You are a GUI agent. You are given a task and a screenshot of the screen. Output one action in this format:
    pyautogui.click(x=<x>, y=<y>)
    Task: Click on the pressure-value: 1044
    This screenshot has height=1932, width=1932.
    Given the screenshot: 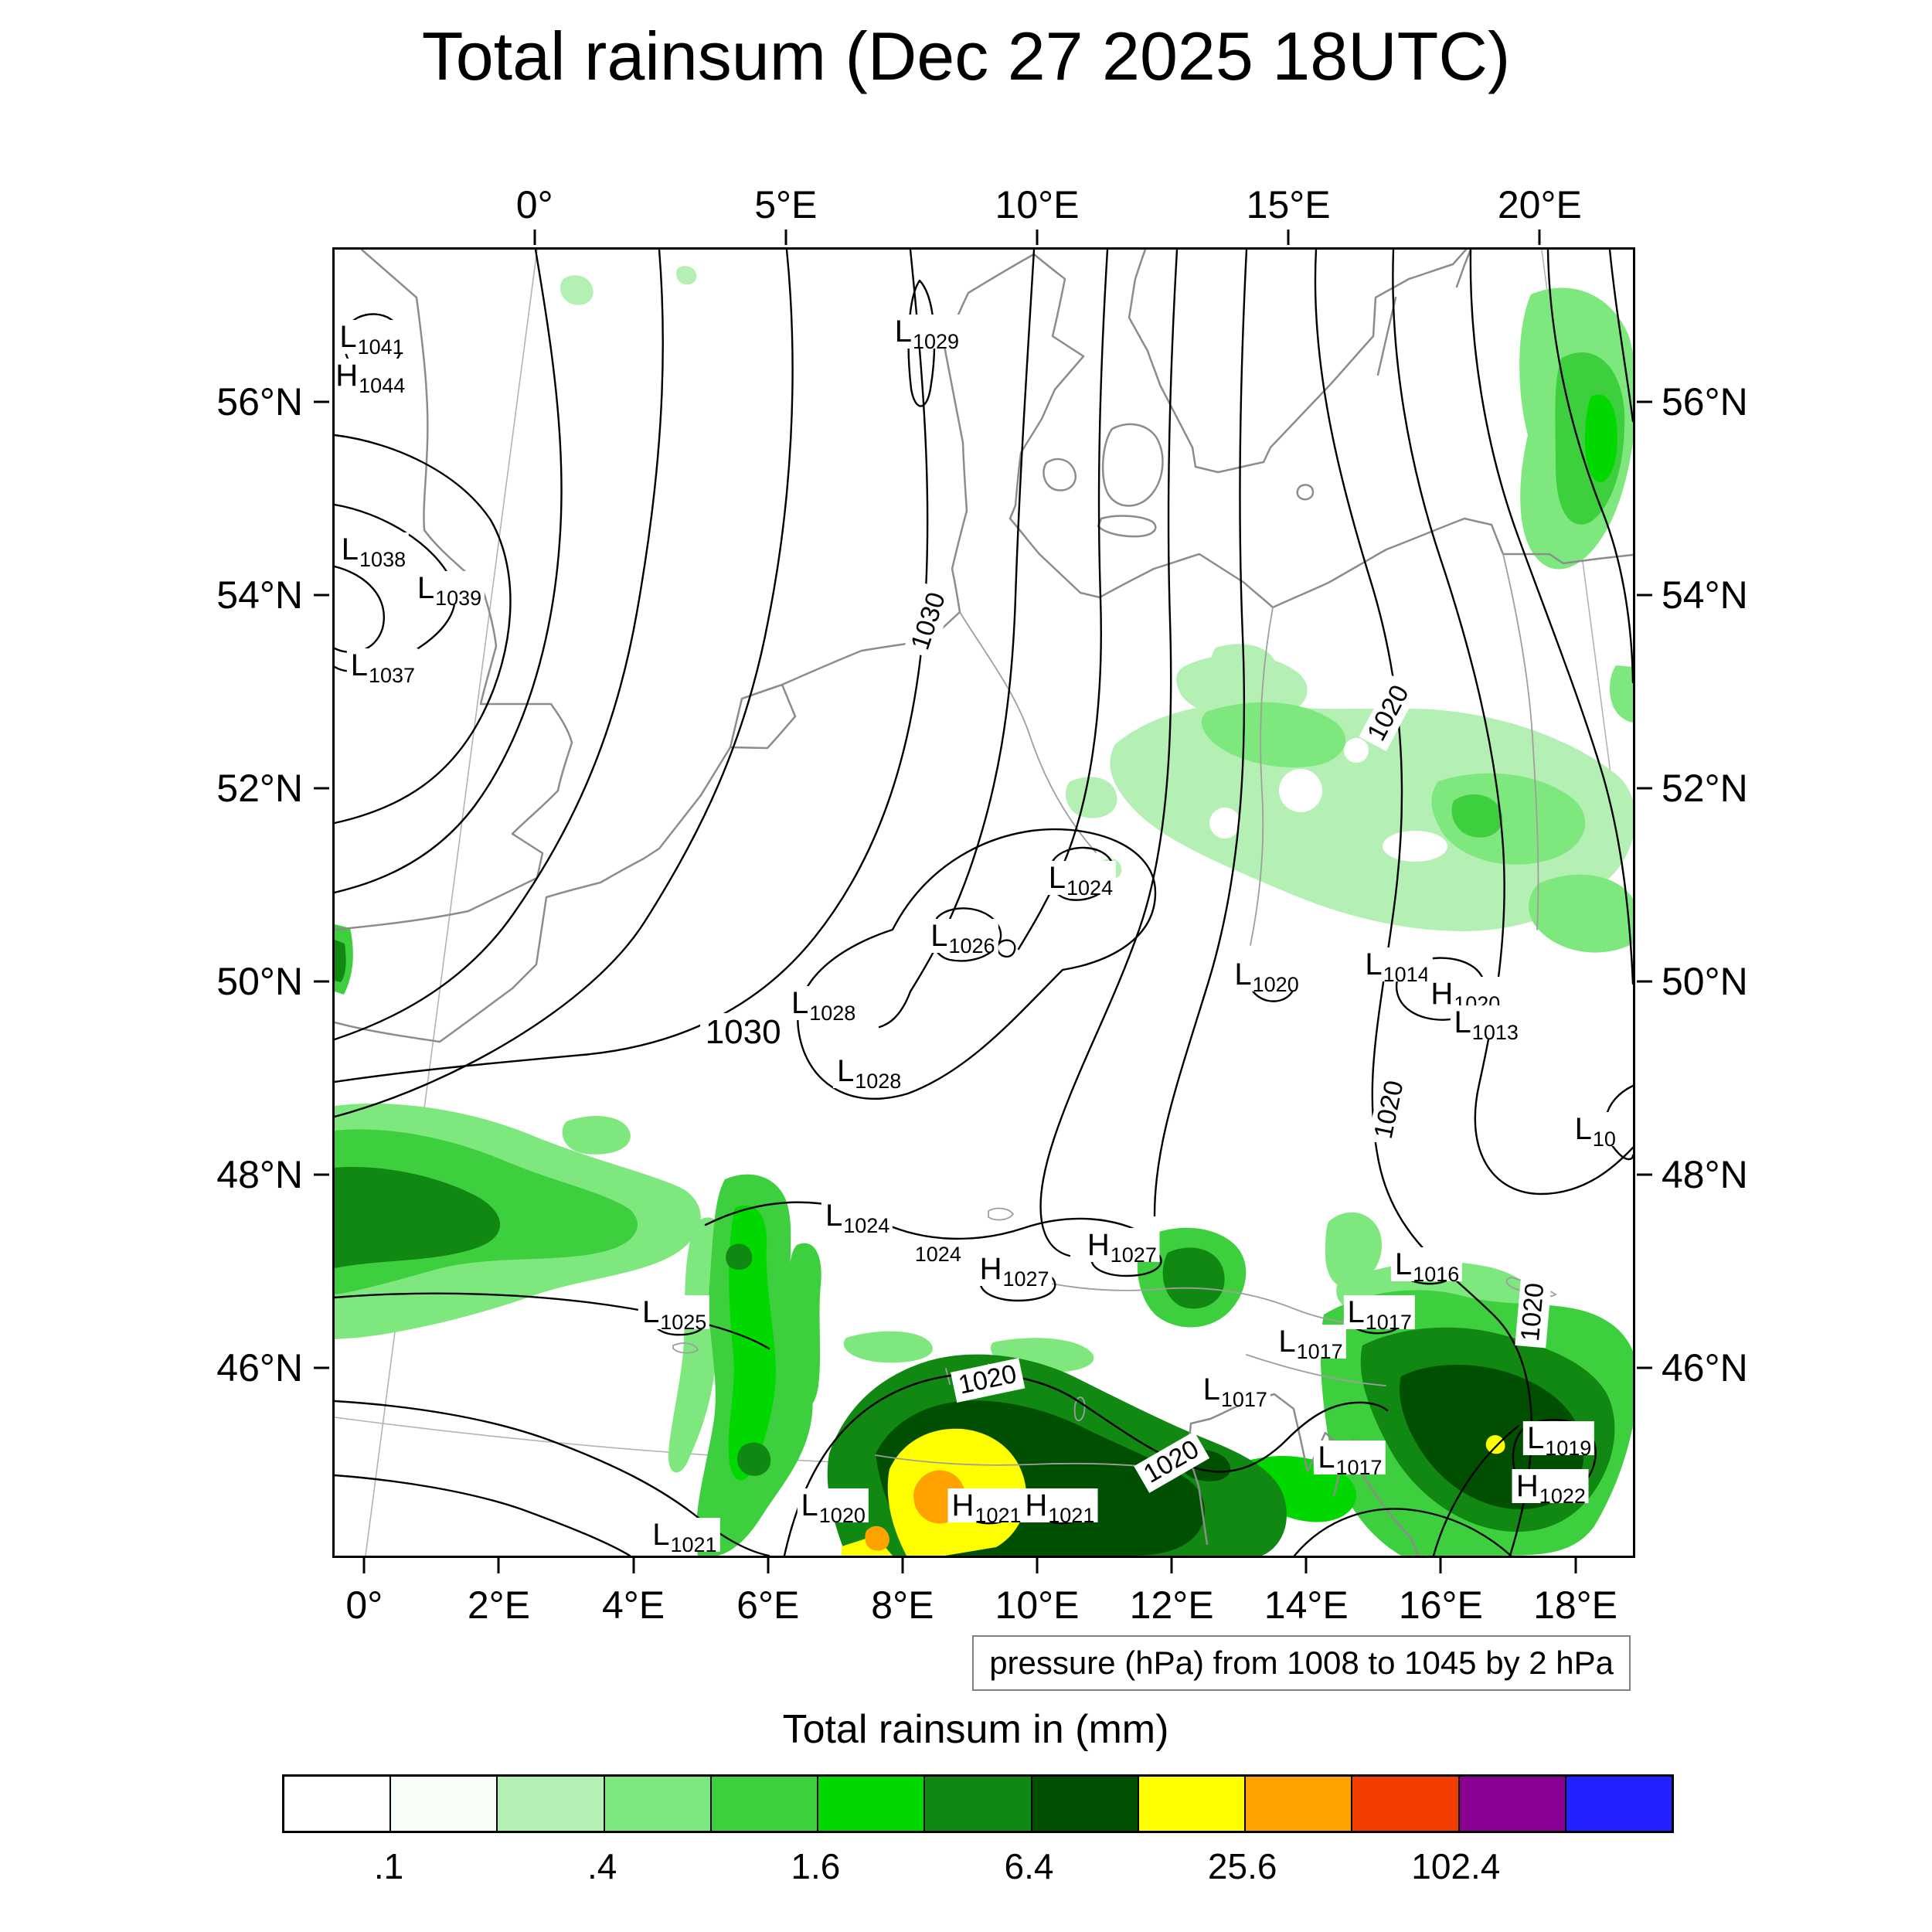 What is the action you would take?
    pyautogui.click(x=383, y=385)
    